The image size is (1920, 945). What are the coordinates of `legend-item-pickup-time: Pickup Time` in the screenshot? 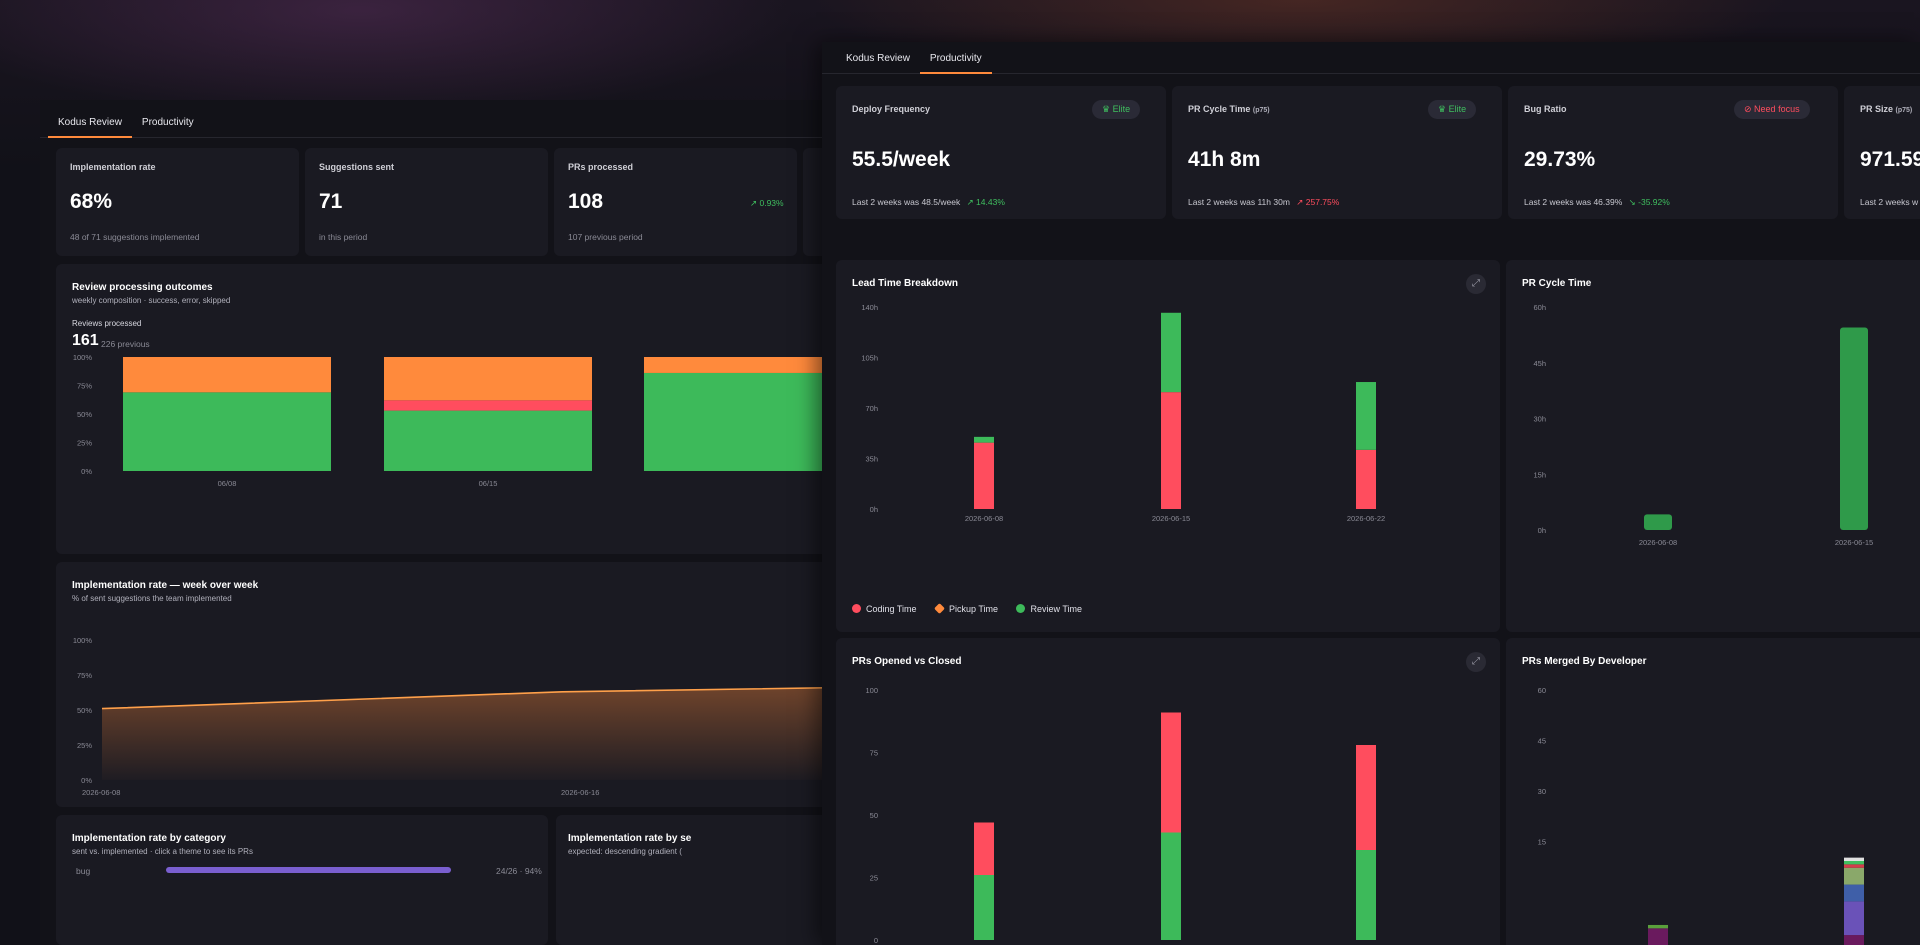 It's located at (966, 608).